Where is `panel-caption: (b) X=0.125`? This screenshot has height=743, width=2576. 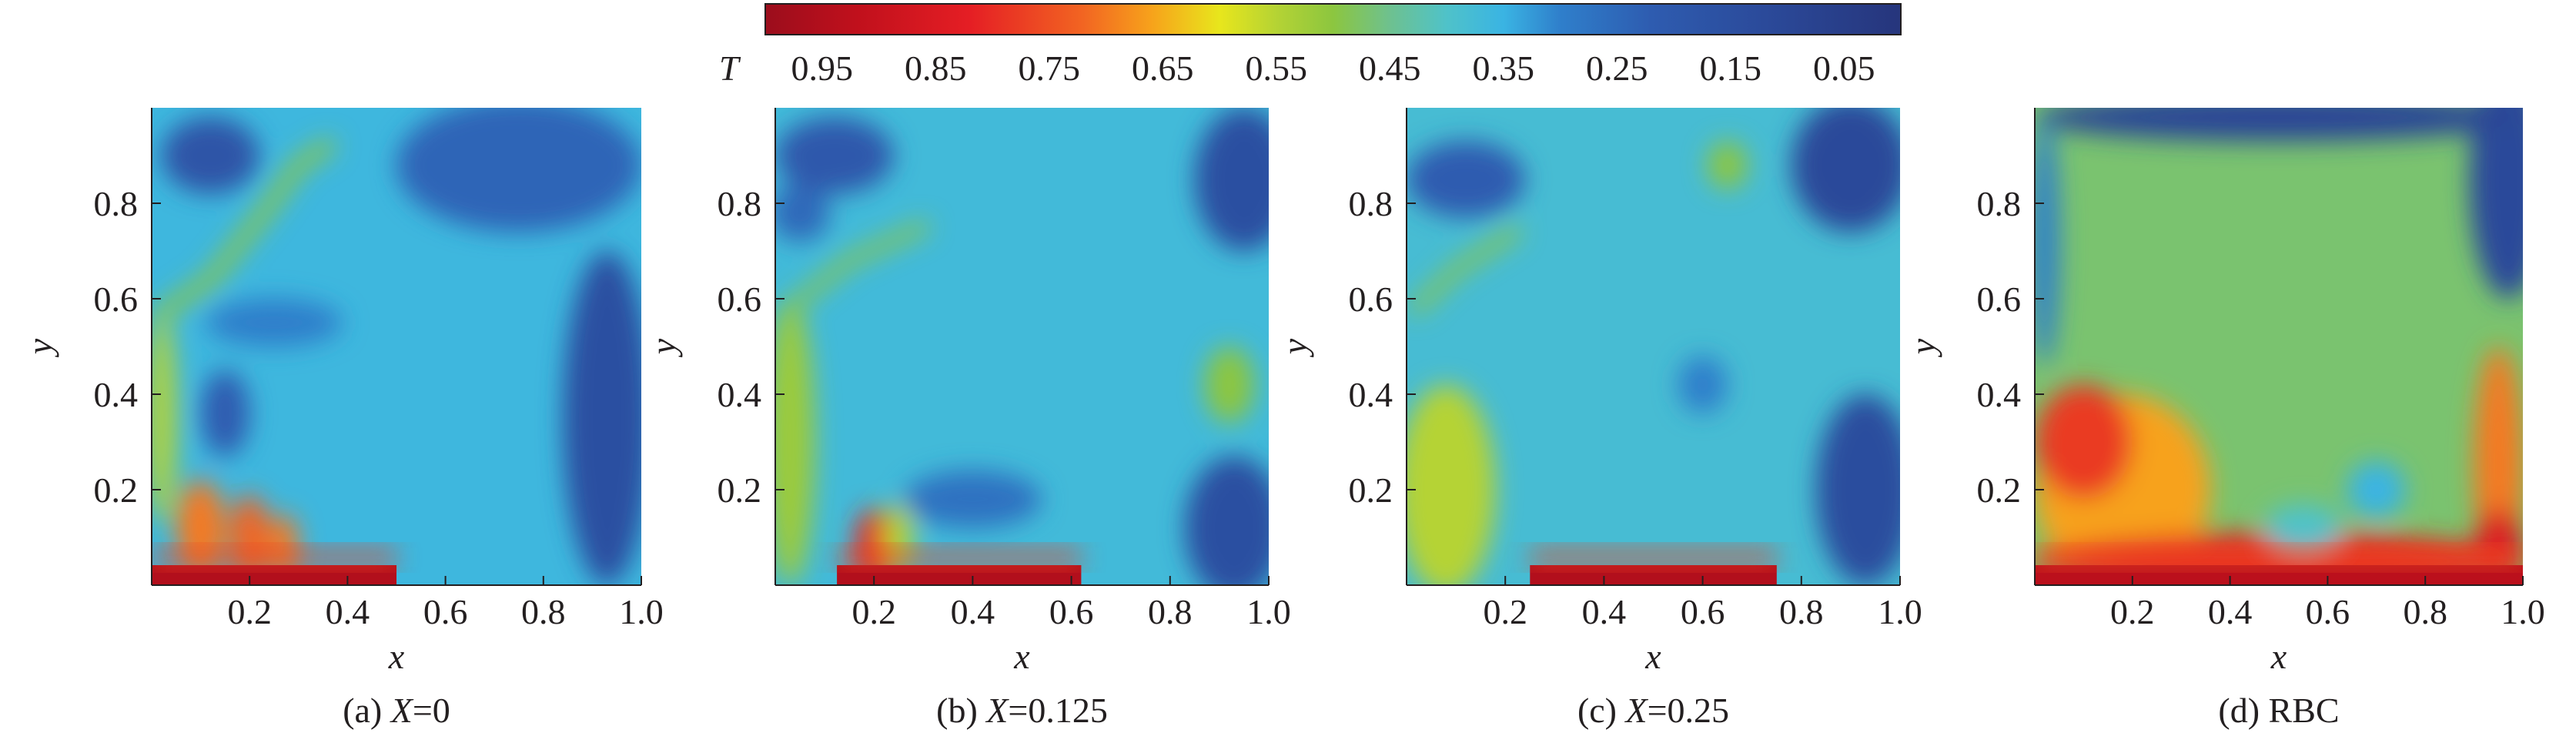
panel-caption: (b) X=0.125 is located at coordinates (1022, 710).